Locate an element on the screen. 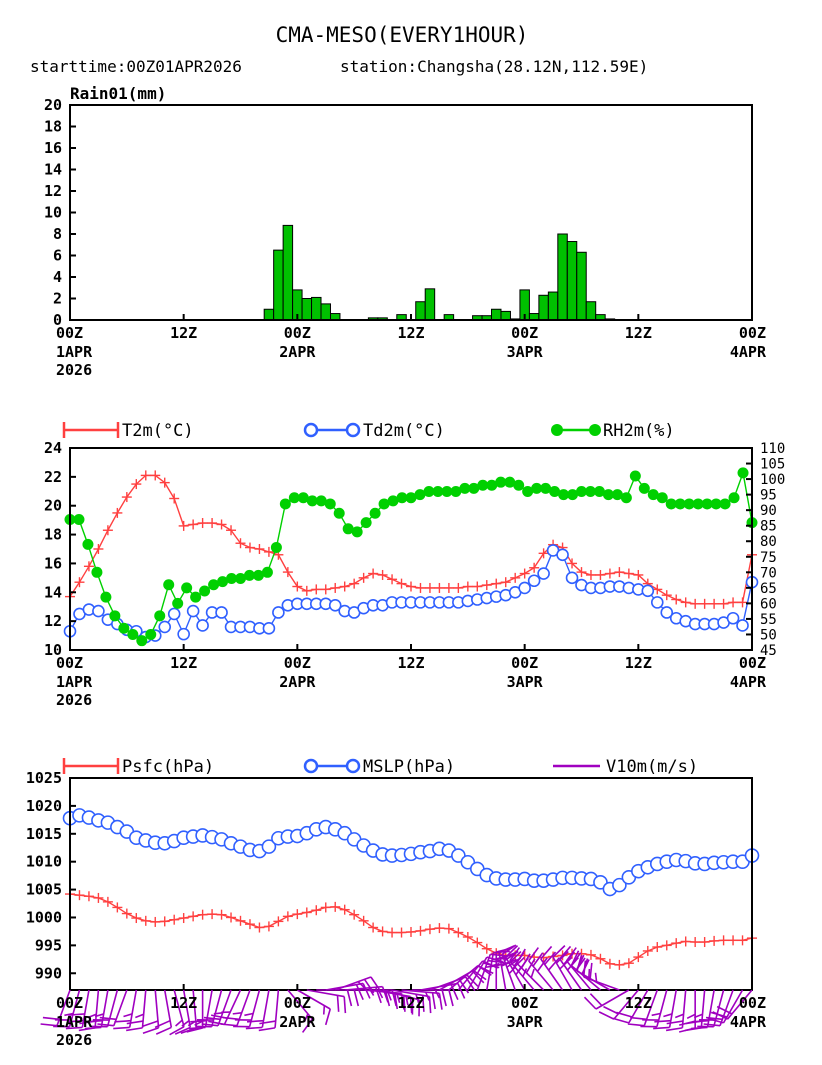 The image size is (822, 1065). subtitle-starttime: starttime:00Z01APR2026 is located at coordinates (136, 66).